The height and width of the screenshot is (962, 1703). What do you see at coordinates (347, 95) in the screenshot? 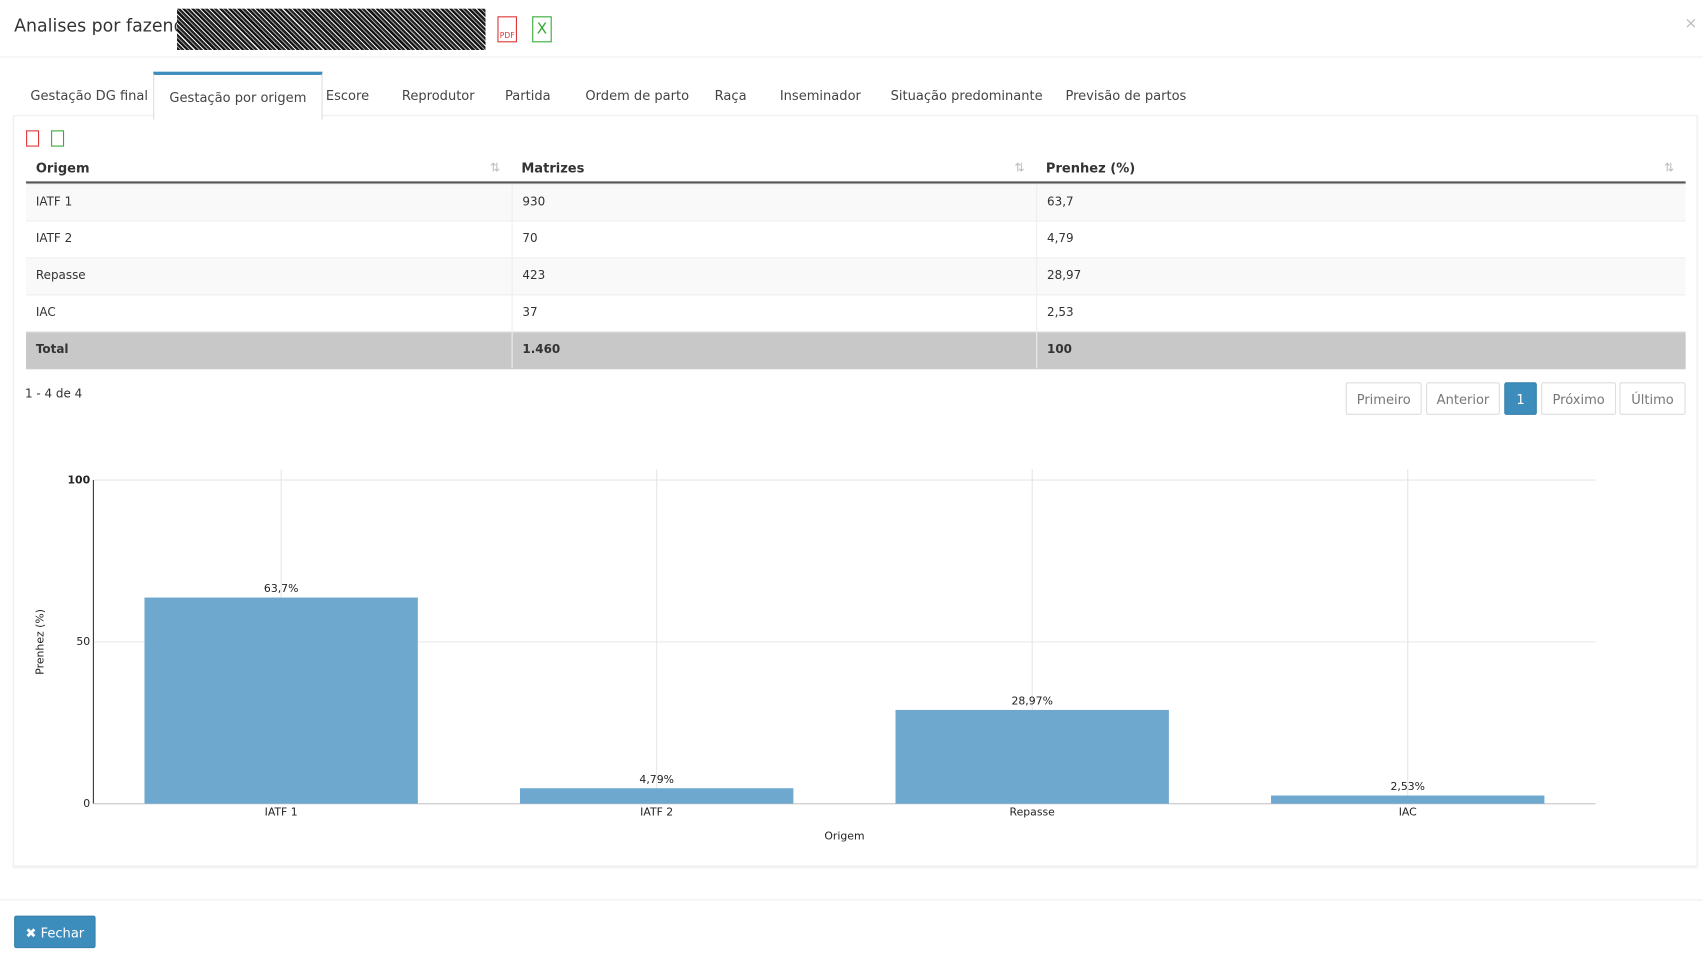
I see `tab: Escore` at bounding box center [347, 95].